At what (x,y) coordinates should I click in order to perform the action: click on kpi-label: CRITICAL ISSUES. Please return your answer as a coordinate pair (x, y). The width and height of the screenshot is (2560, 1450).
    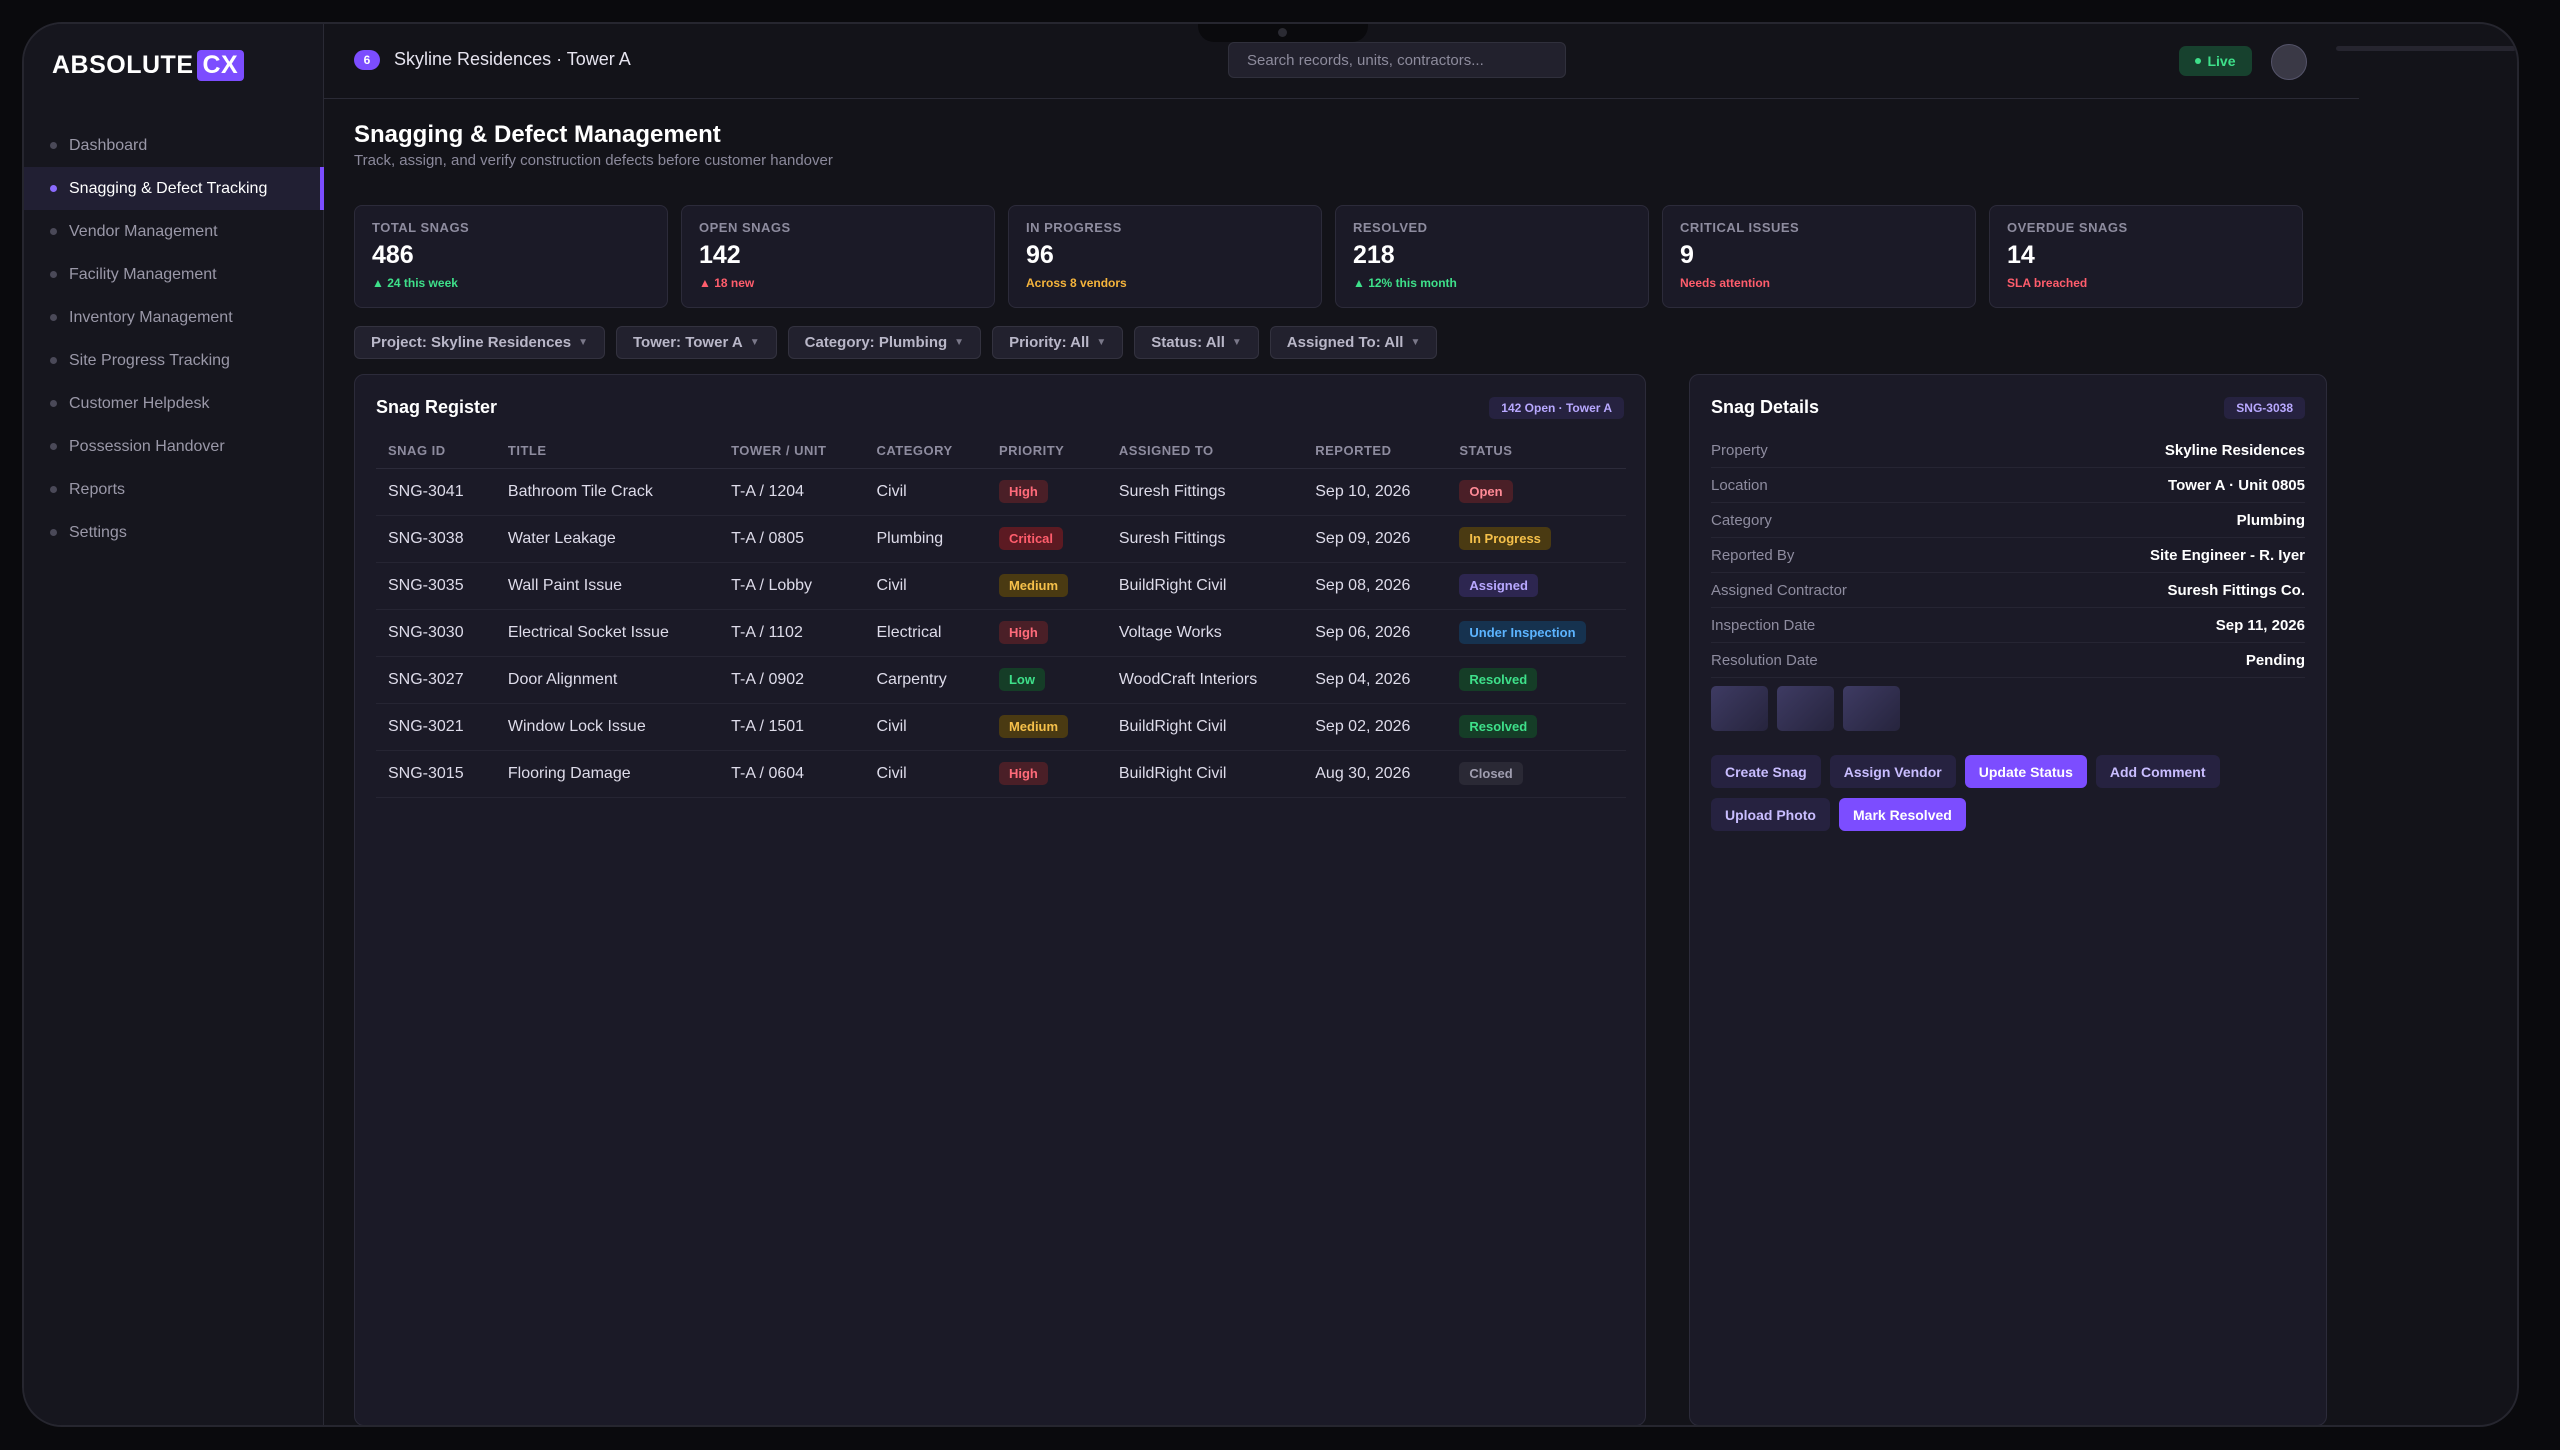
    Looking at the image, I should click on (1740, 227).